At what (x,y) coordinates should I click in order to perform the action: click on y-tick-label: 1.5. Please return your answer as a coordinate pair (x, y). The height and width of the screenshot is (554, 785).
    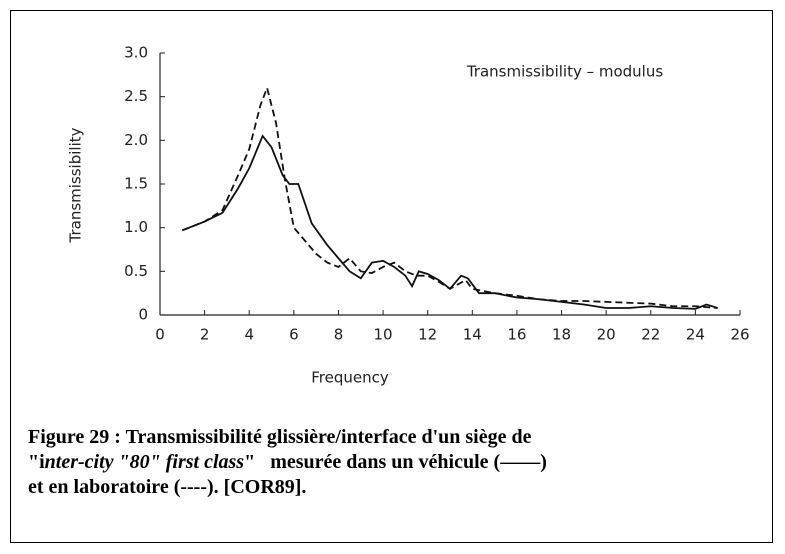
    Looking at the image, I should click on (136, 184).